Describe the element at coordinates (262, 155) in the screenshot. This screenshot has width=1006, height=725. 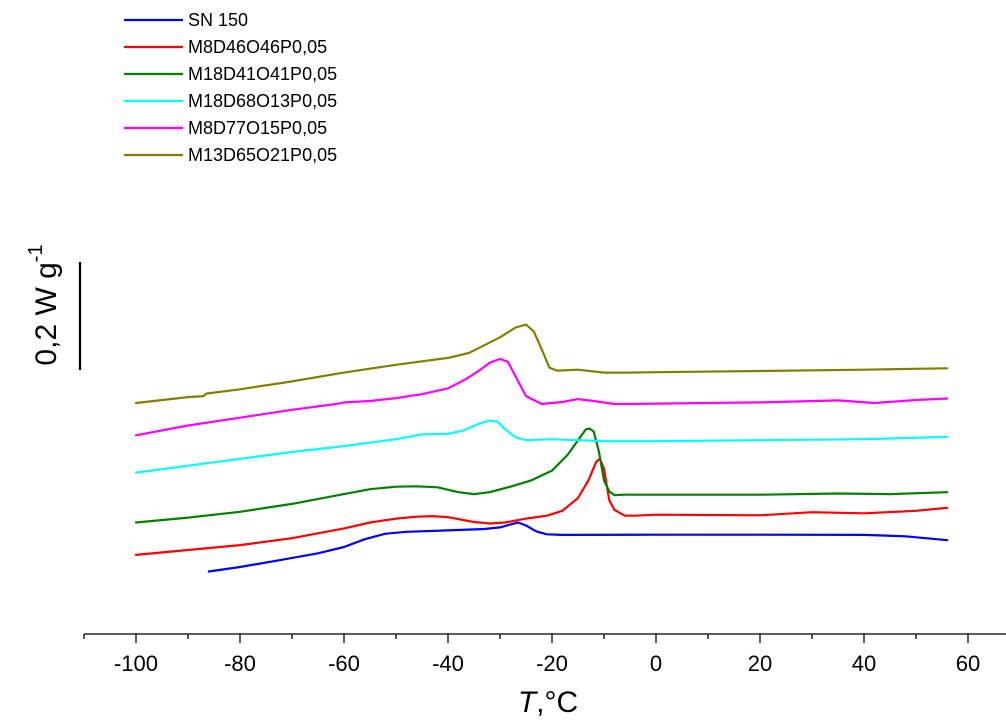
I see `legend-label-6: M13D65O21P0,05` at that location.